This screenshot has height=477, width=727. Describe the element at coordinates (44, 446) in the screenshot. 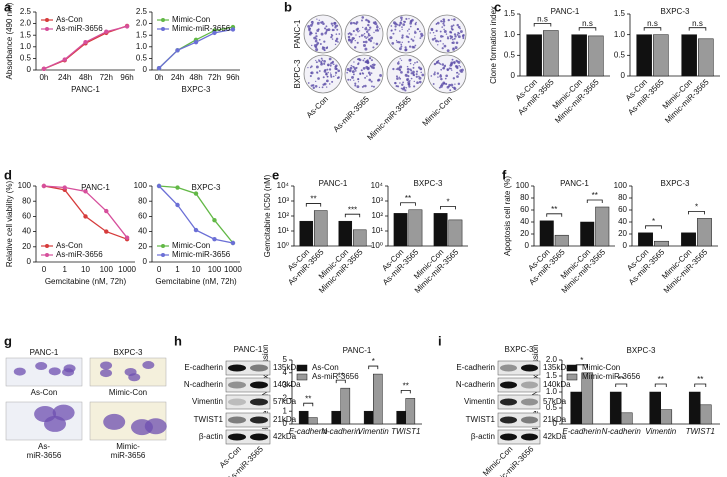

I see `image-label: As-` at that location.